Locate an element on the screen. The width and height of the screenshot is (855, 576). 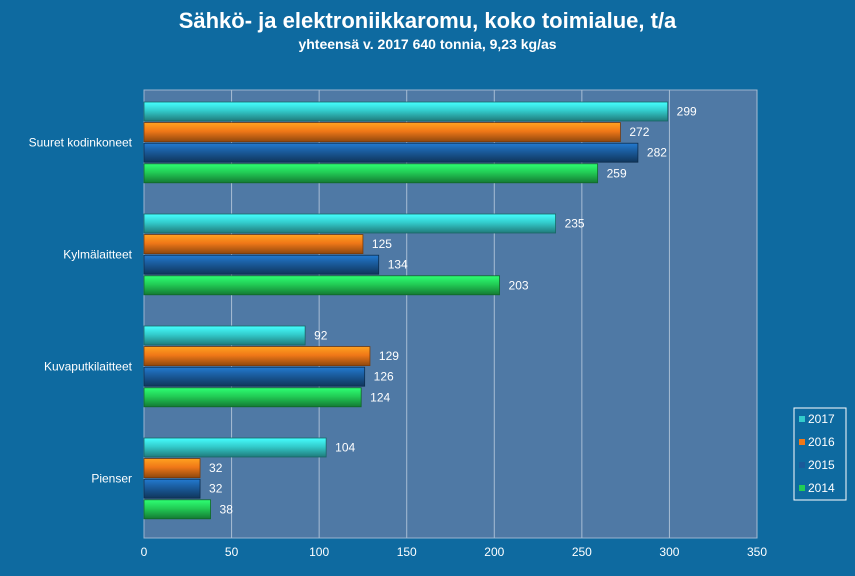
x-tick-label: 250 is located at coordinates (582, 552).